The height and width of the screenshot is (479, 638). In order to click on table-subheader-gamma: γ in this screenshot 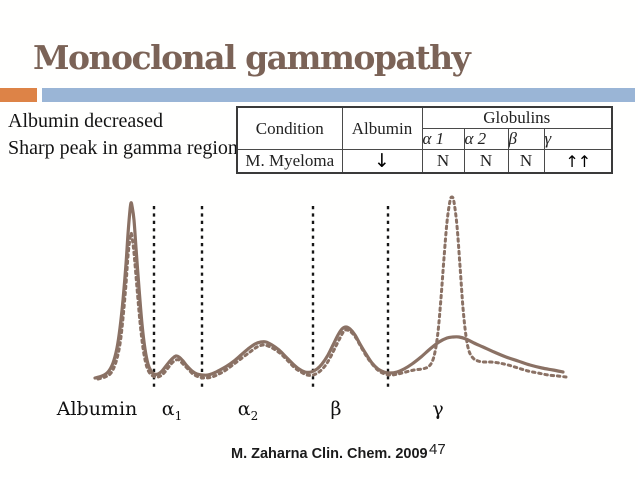, I will do `click(578, 139)`.